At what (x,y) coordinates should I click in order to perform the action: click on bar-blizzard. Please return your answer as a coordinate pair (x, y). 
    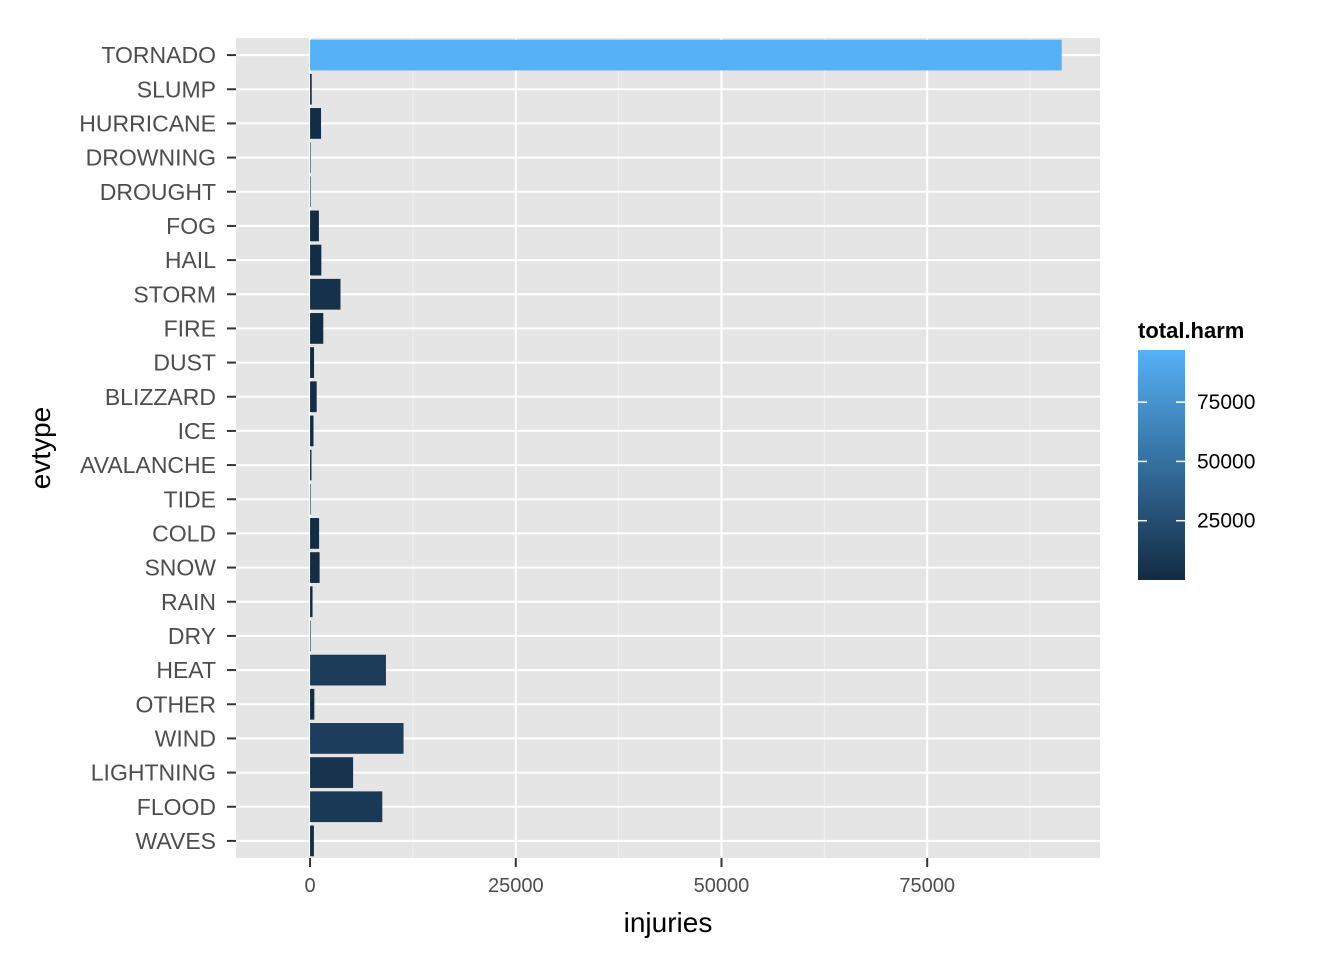
    Looking at the image, I should click on (313, 397).